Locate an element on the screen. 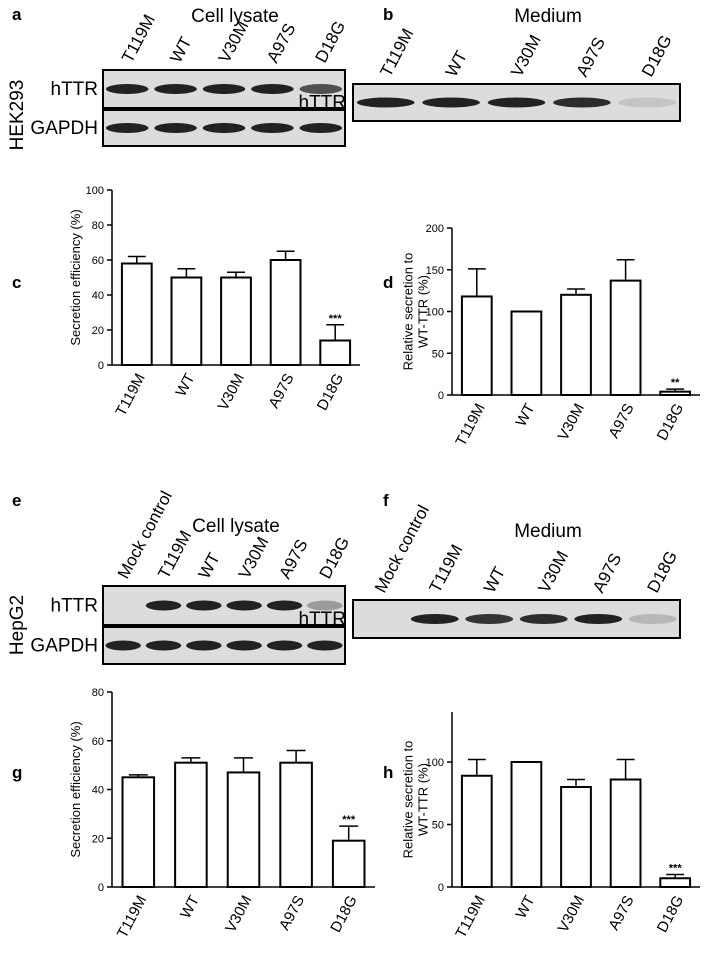 The image size is (709, 979). cell-line: HepG2 is located at coordinates (17, 625).